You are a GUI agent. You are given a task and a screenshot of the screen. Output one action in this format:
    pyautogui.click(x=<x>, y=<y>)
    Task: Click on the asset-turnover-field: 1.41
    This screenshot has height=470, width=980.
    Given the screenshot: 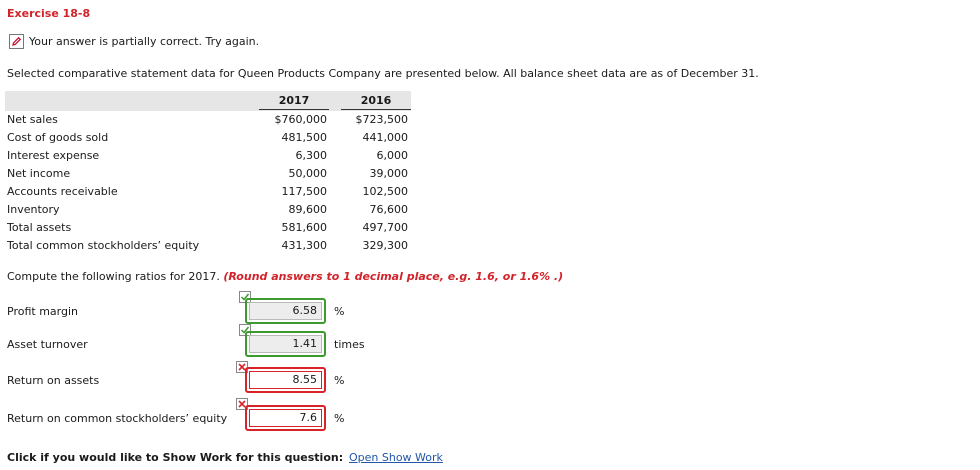 What is the action you would take?
    pyautogui.click(x=285, y=344)
    